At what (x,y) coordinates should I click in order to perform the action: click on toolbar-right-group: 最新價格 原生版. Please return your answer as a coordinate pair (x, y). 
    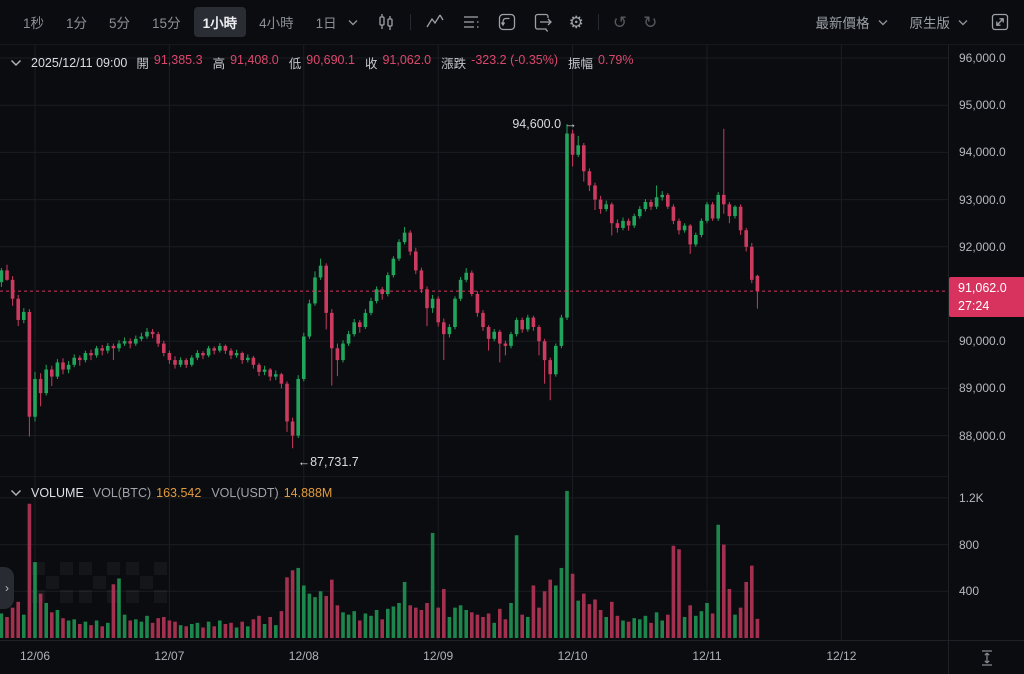
    Looking at the image, I should click on (913, 22).